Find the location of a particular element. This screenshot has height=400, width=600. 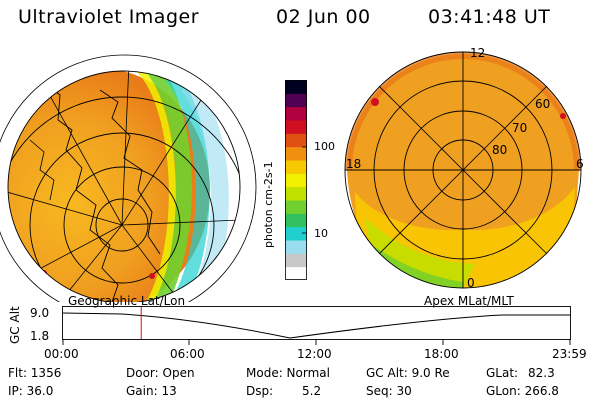

mlt-label-left: 18 is located at coordinates (354, 164).